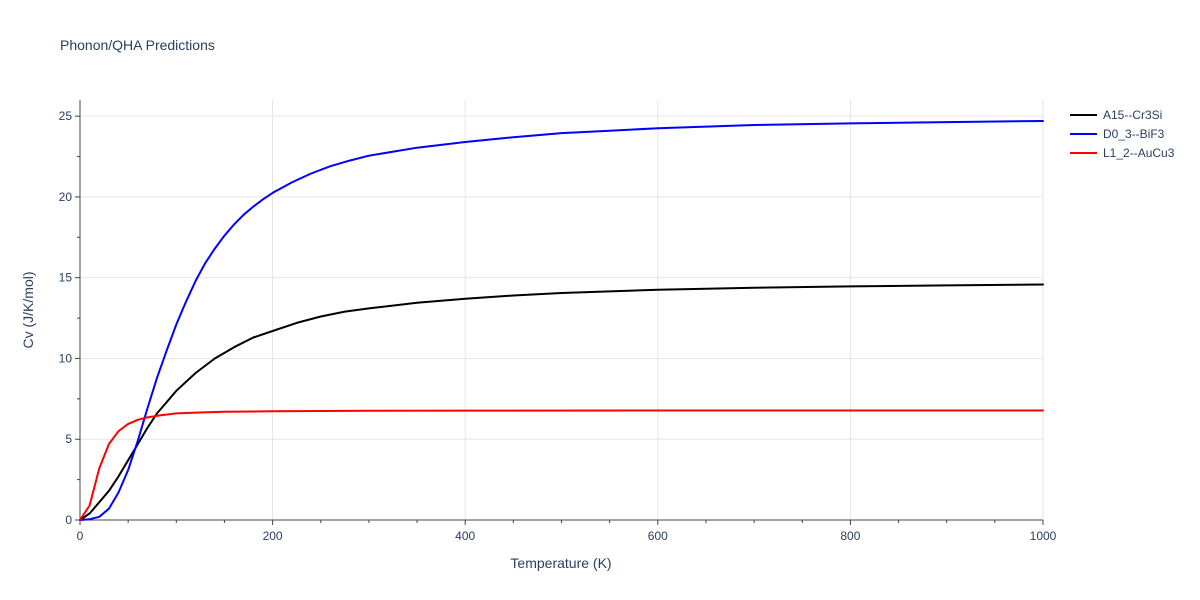  What do you see at coordinates (68, 520) in the screenshot?
I see `y-tick-label: 0` at bounding box center [68, 520].